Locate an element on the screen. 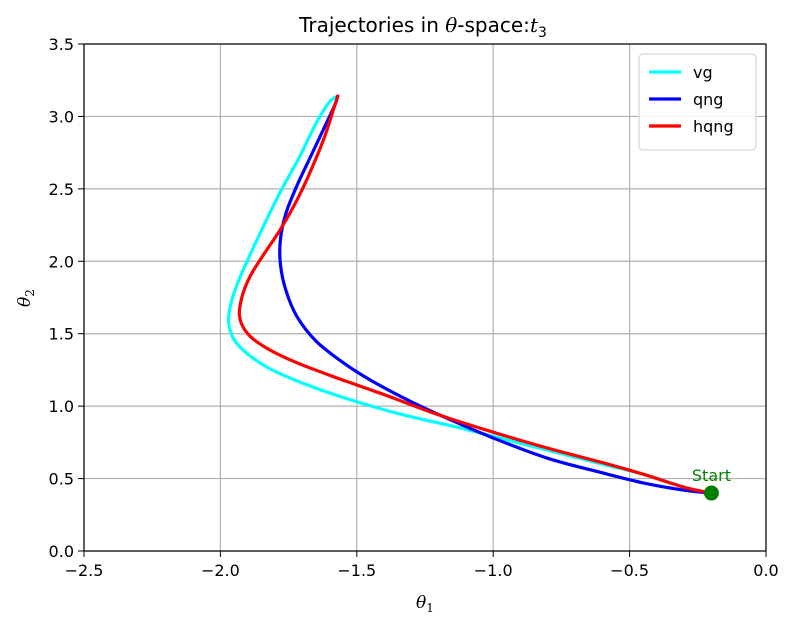 This screenshot has height=624, width=794. legend-label-hqng: hqng is located at coordinates (713, 126).